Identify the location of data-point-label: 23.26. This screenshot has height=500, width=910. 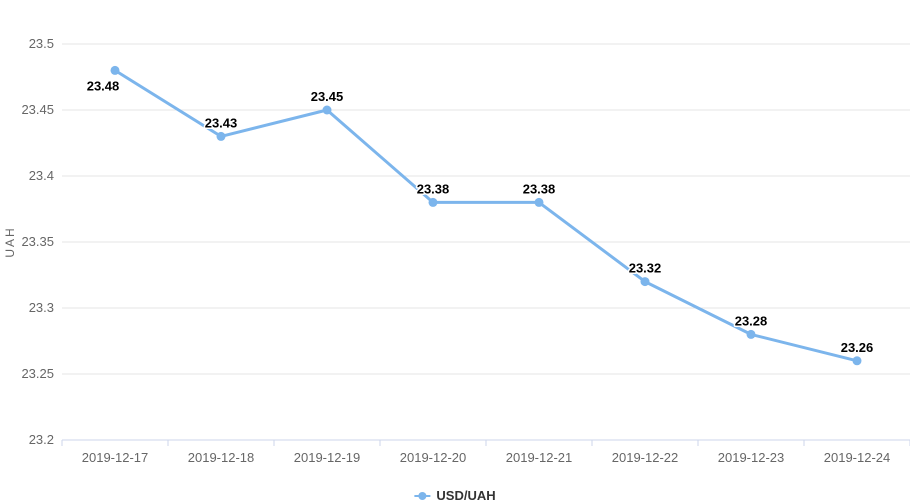
(857, 347).